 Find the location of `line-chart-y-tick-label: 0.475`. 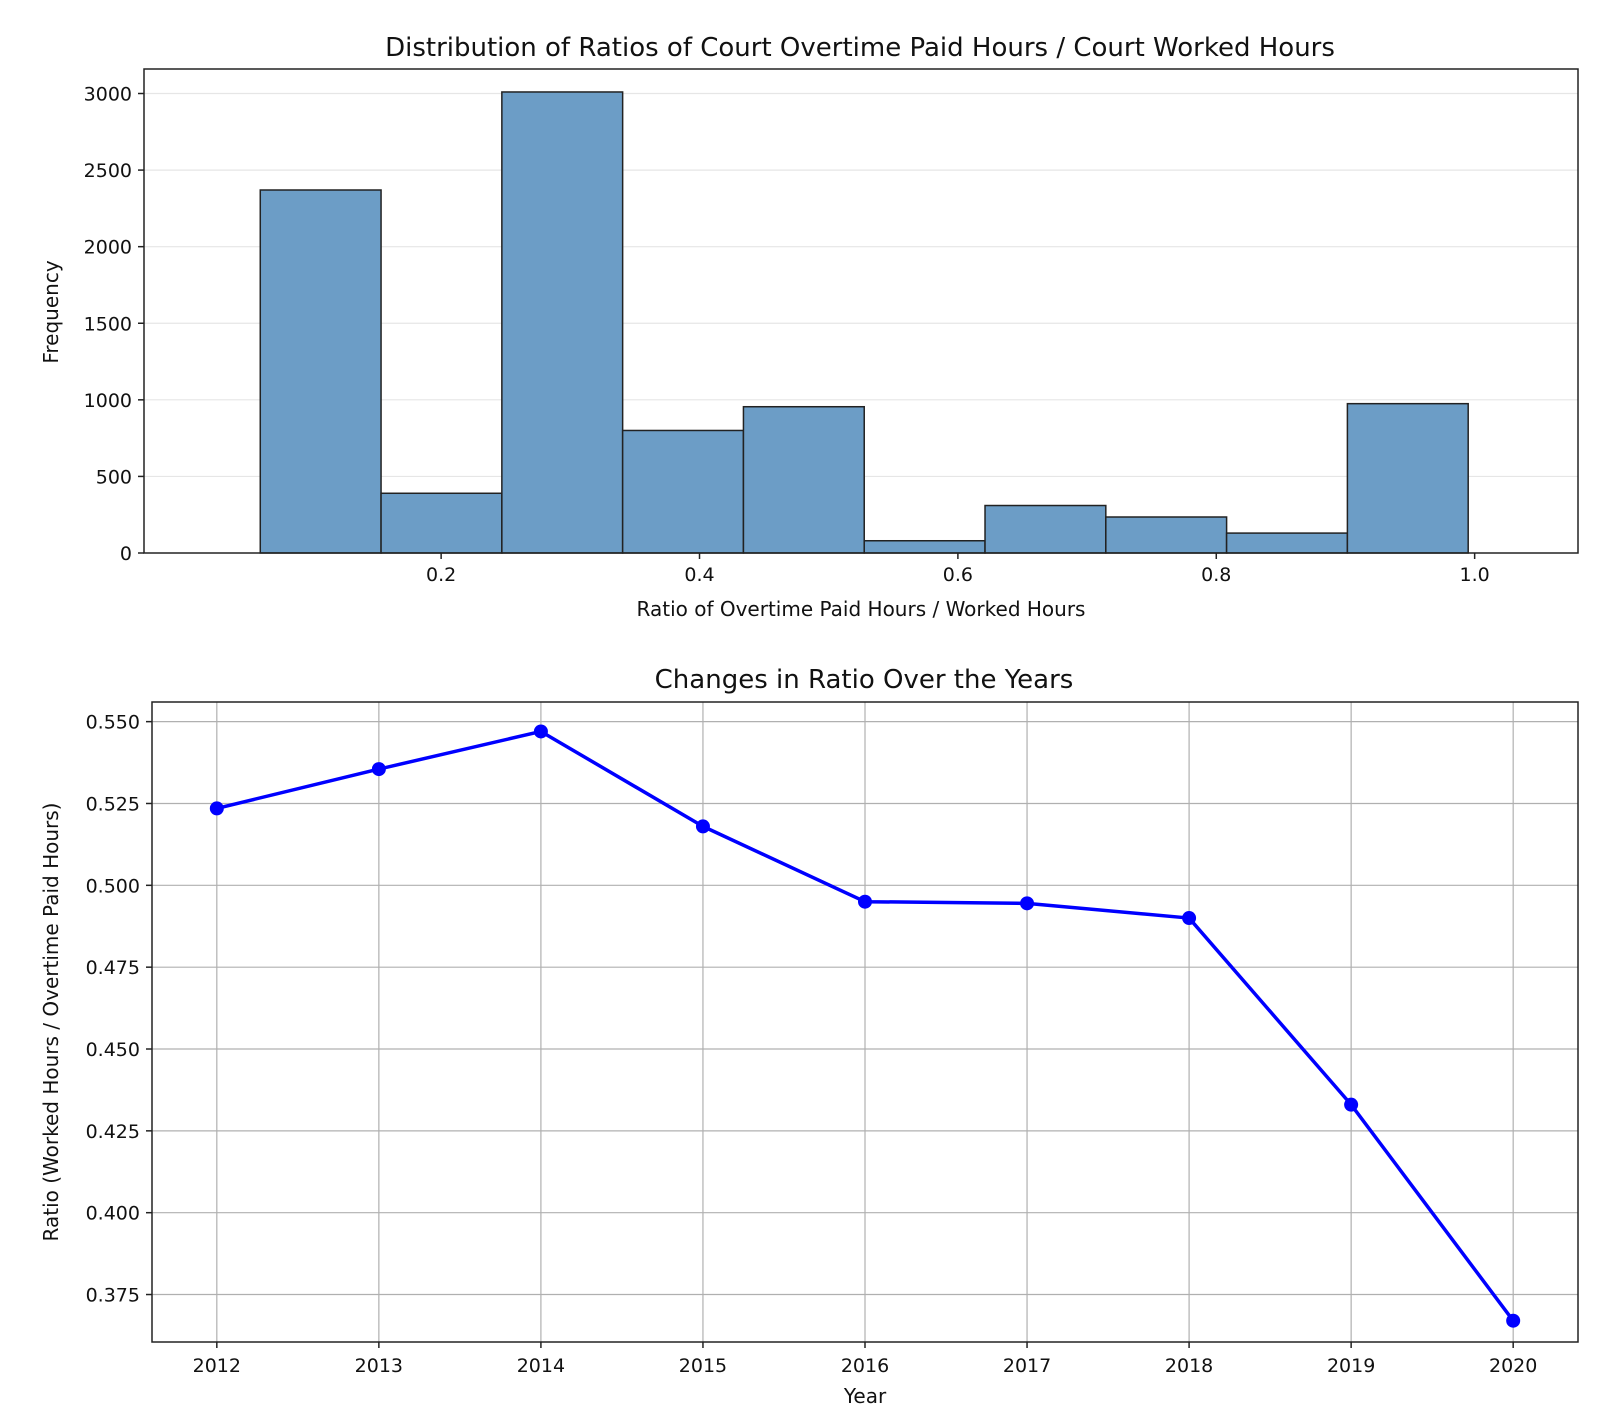

line-chart-y-tick-label: 0.475 is located at coordinates (113, 968).